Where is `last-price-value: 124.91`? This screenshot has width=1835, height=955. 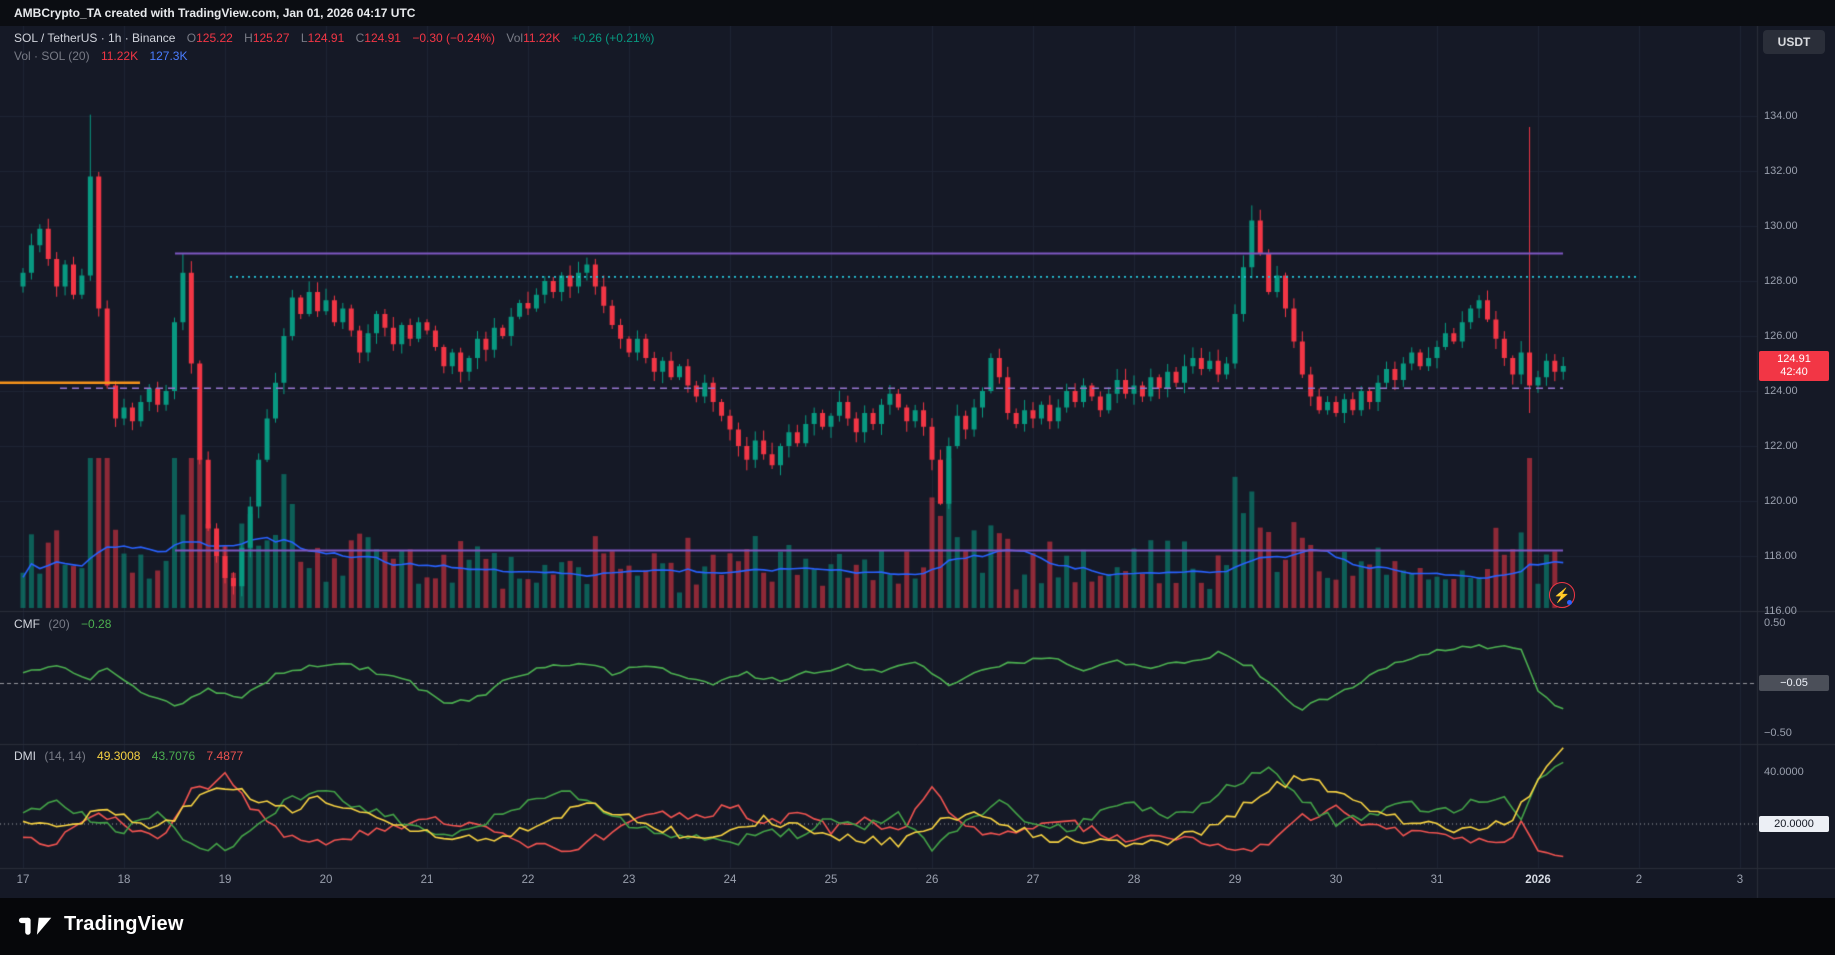
last-price-value: 124.91 is located at coordinates (1794, 359).